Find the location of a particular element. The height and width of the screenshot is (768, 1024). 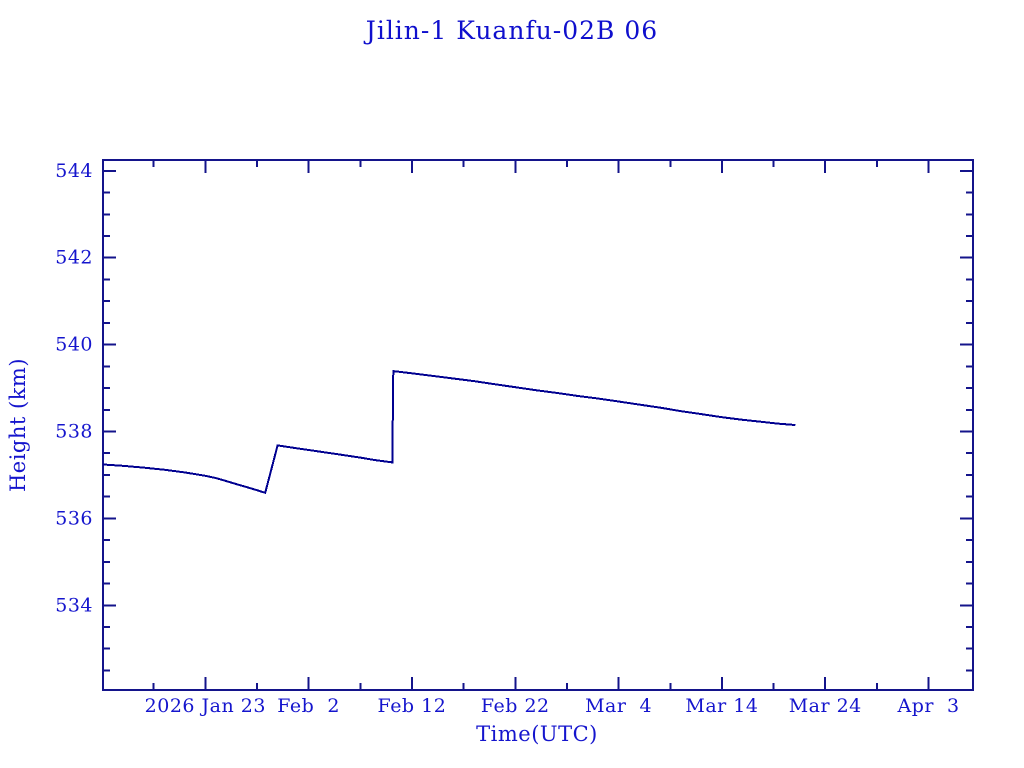

y-tick-label: 536 is located at coordinates (74, 518).